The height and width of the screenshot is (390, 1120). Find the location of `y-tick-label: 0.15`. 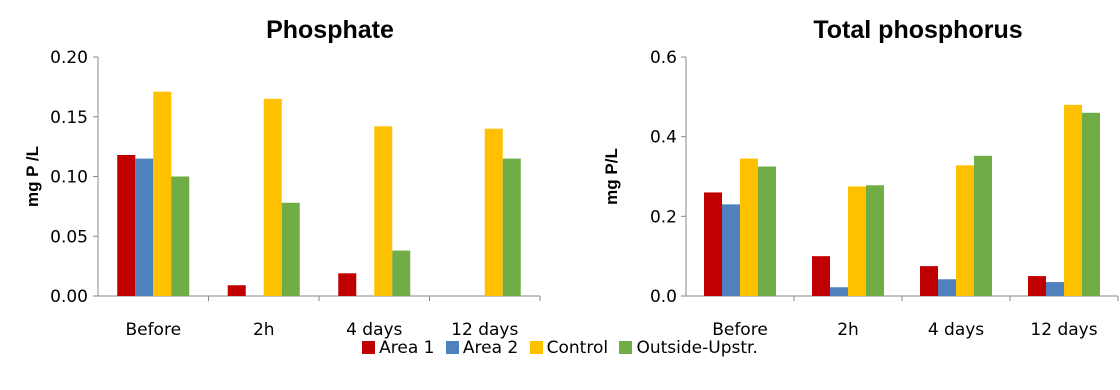

y-tick-label: 0.15 is located at coordinates (69, 118).